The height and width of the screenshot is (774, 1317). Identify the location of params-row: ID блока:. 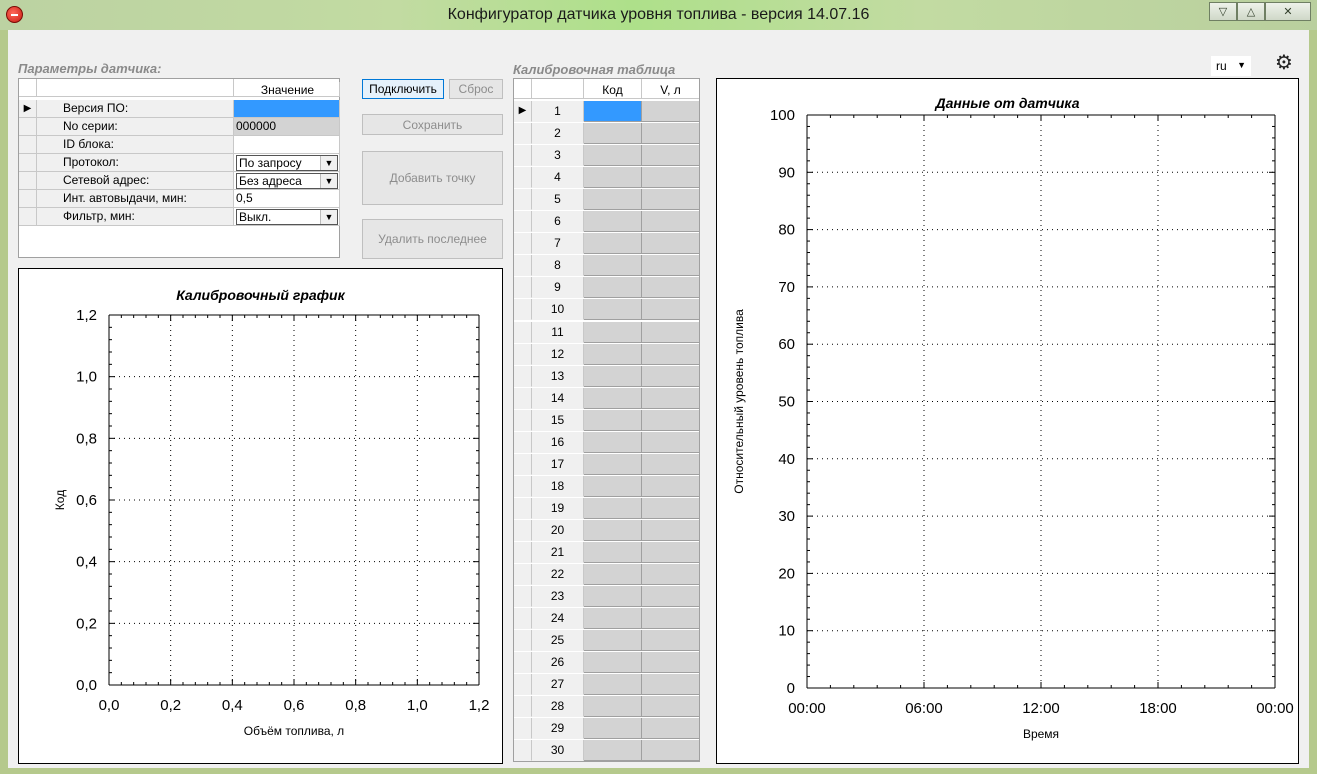
(180, 145).